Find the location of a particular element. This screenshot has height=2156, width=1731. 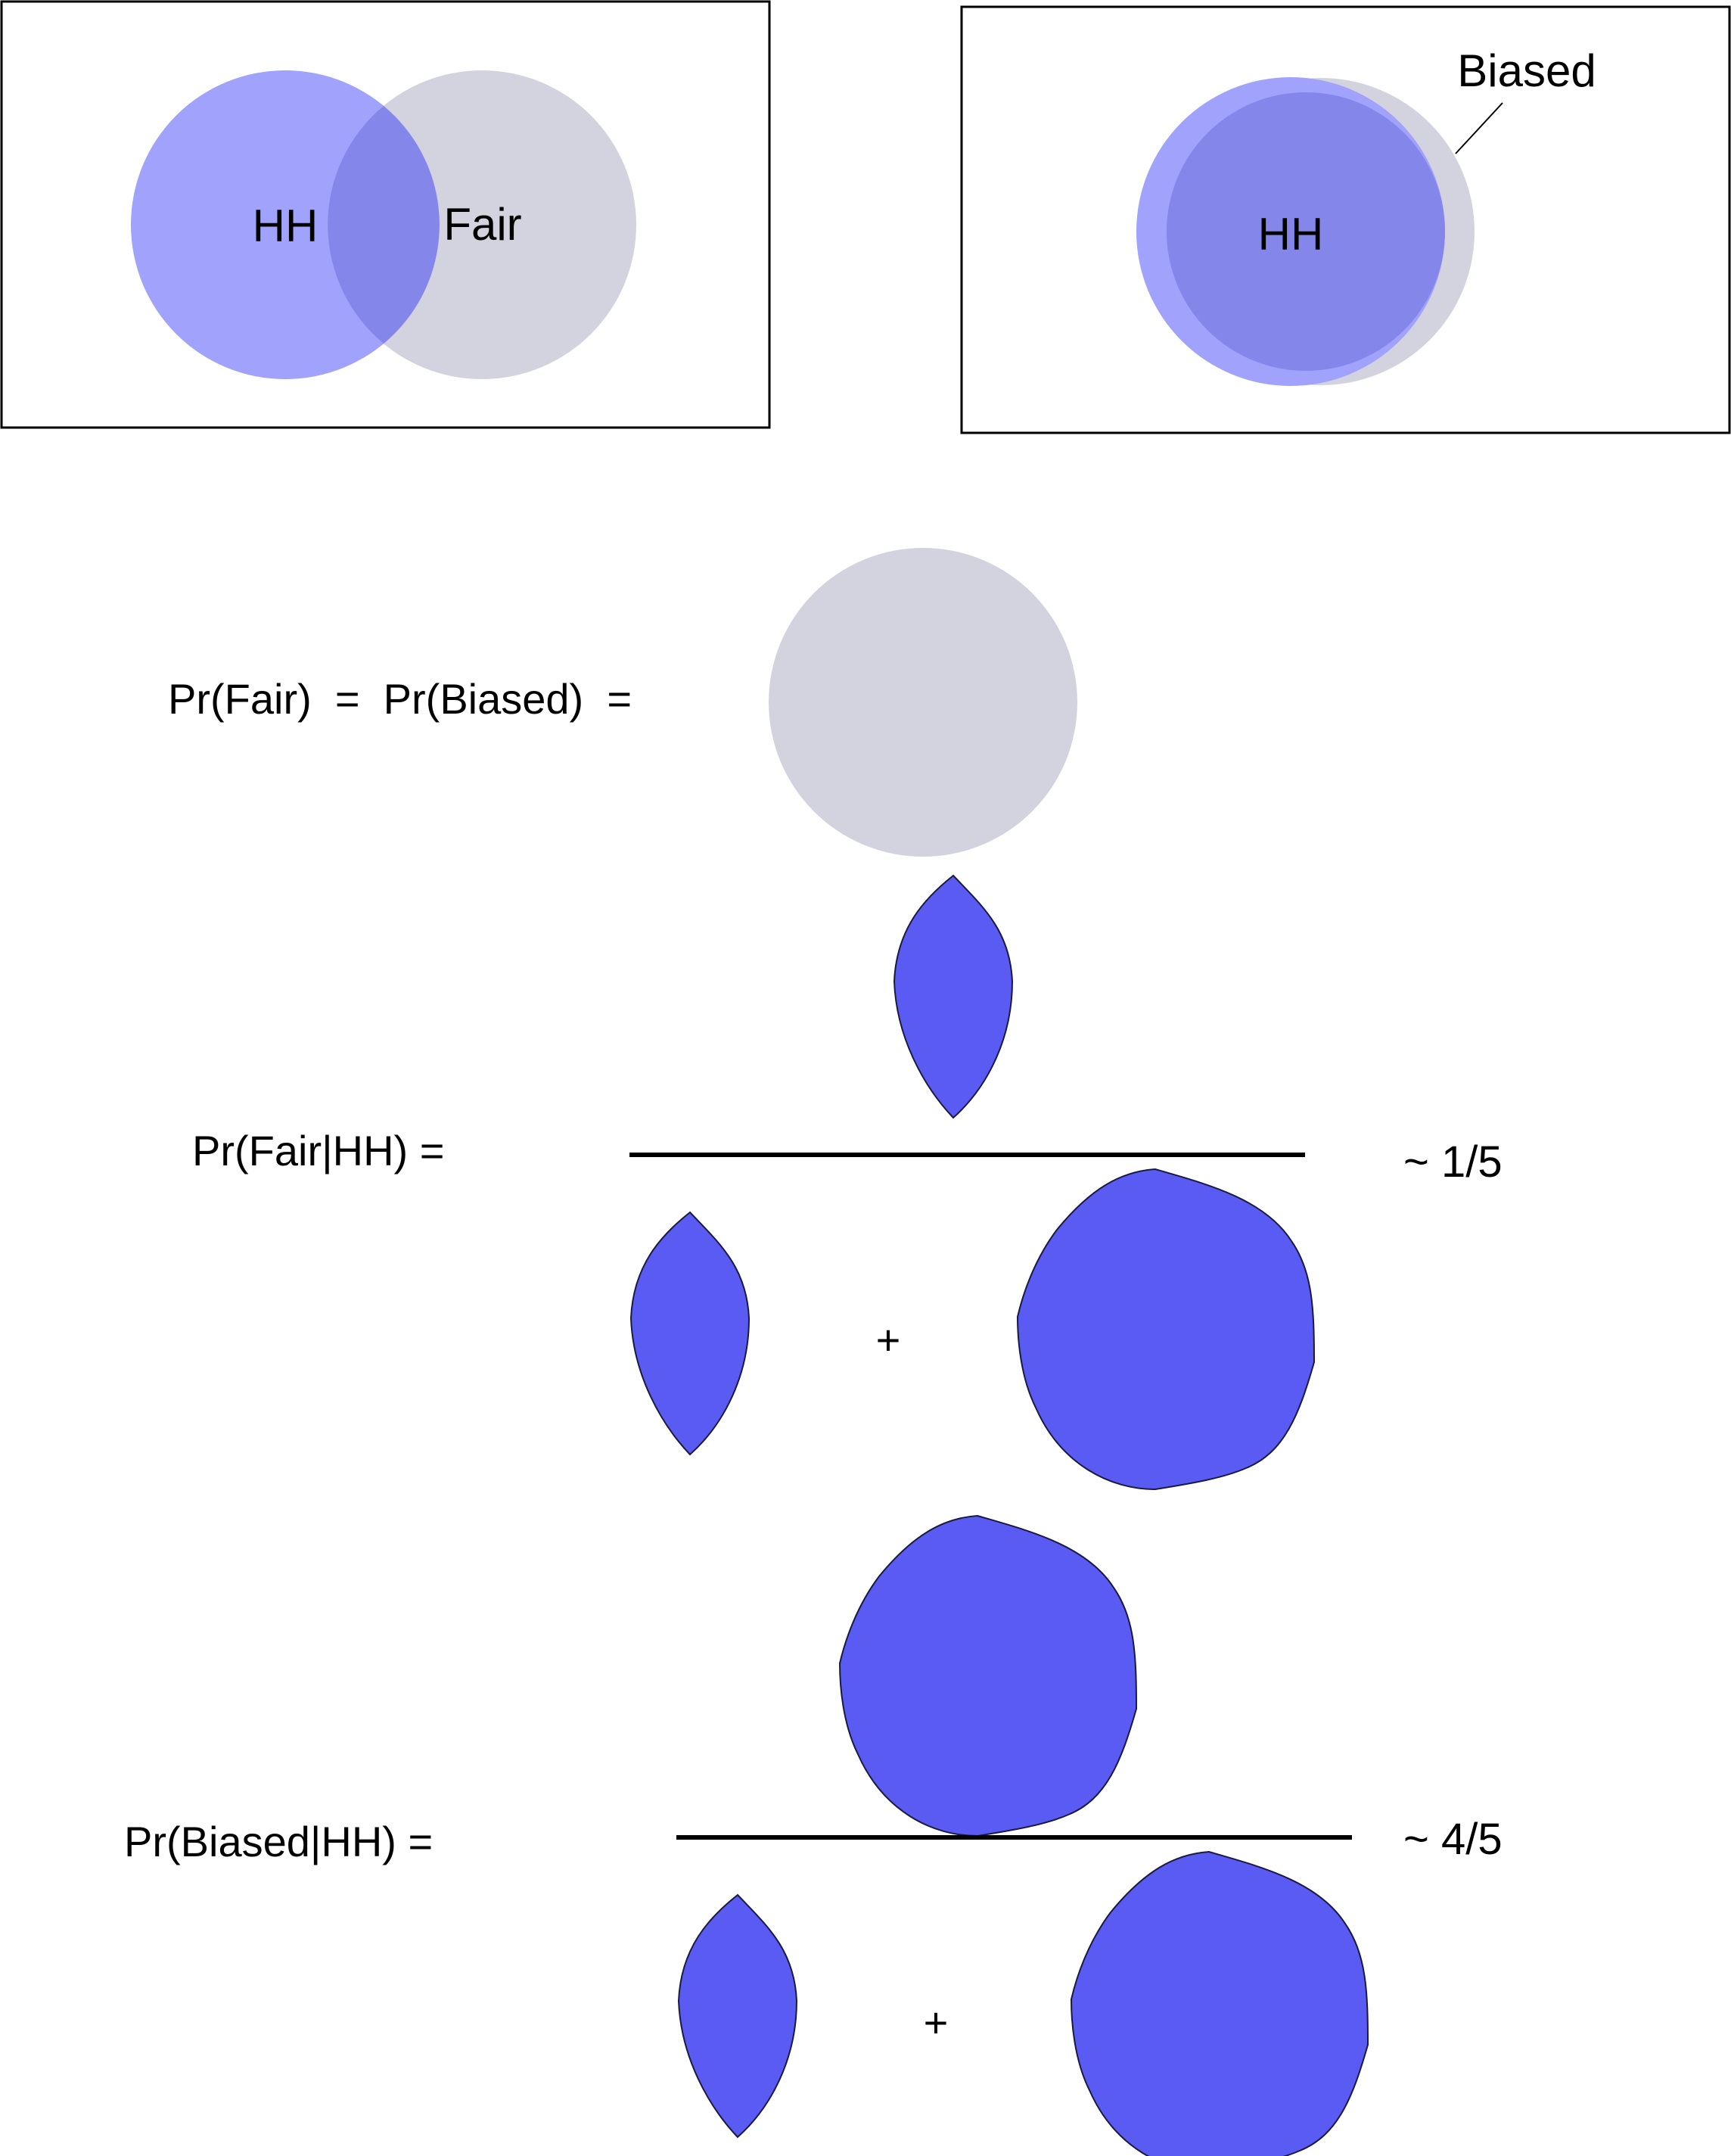

numerator-biased-shape is located at coordinates (988, 1676).